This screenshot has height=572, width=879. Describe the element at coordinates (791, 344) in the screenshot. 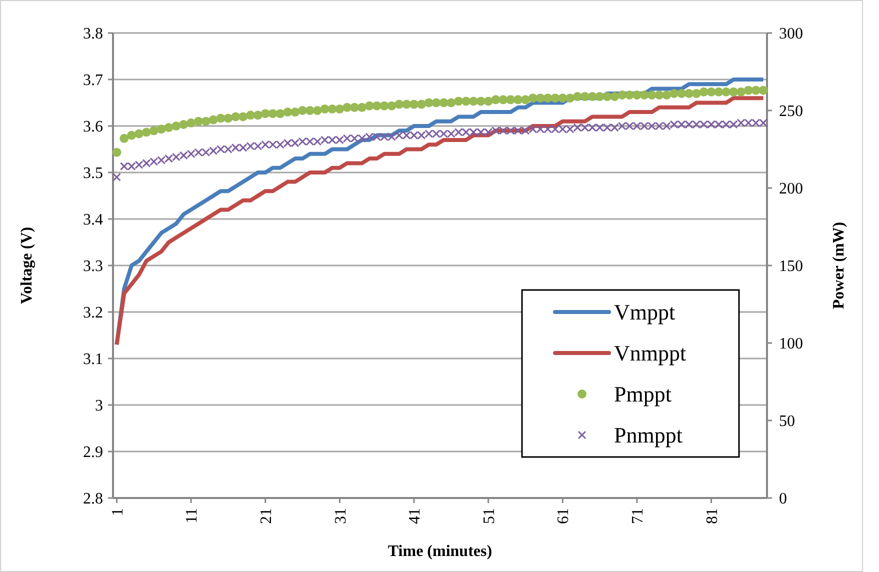

I see `y2-tick-label: 100` at that location.